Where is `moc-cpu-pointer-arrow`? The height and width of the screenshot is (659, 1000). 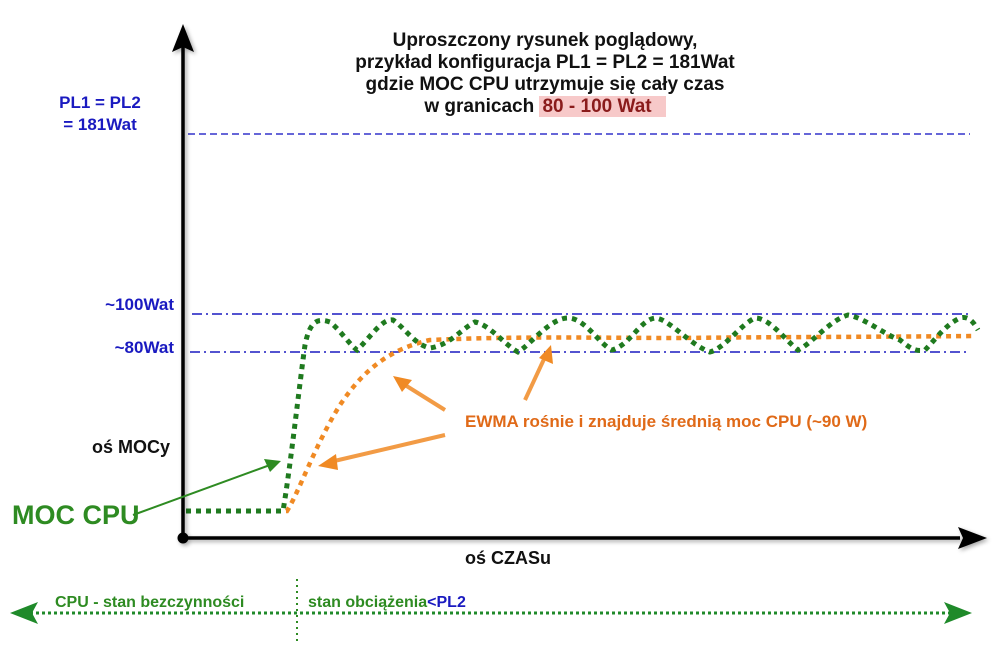 moc-cpu-pointer-arrow is located at coordinates (201, 490).